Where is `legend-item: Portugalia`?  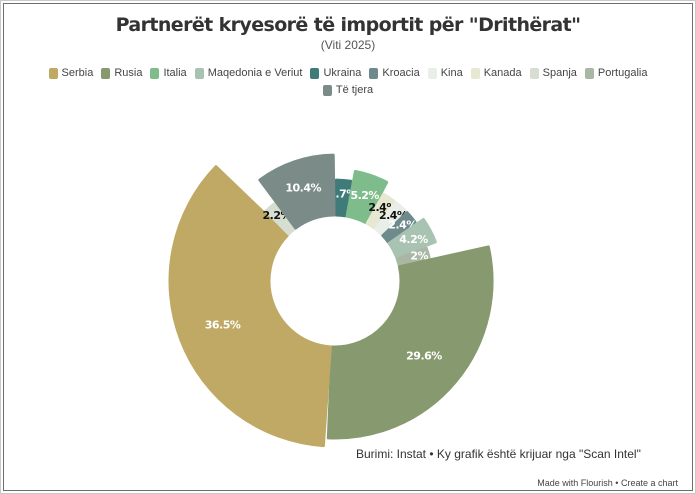
legend-item: Portugalia is located at coordinates (616, 73).